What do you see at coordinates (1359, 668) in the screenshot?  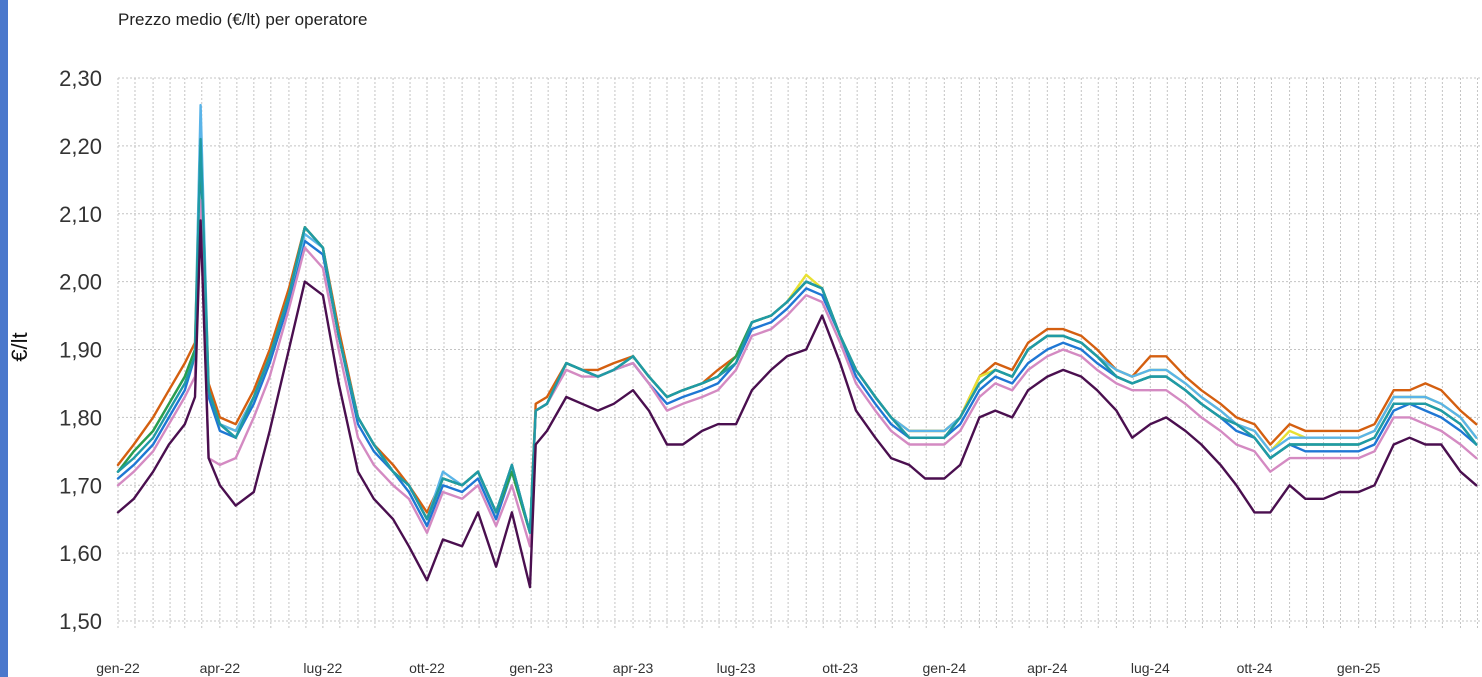 I see `x-tick-label: gen-25` at bounding box center [1359, 668].